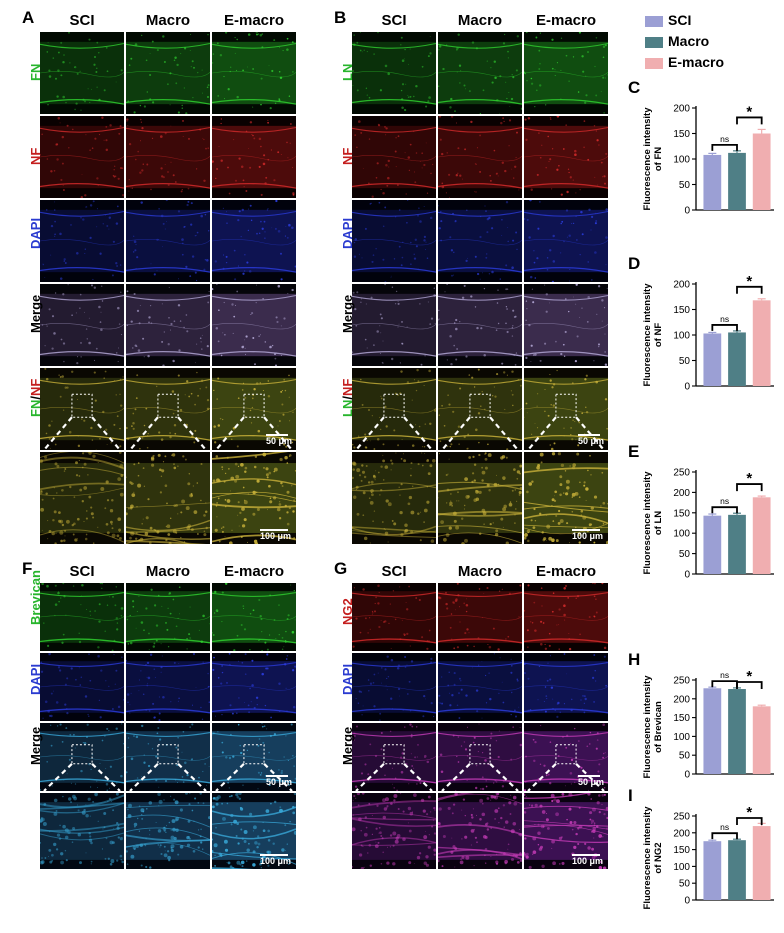  Describe the element at coordinates (687, 901) in the screenshot. I see `y-tick-label: 0` at that location.